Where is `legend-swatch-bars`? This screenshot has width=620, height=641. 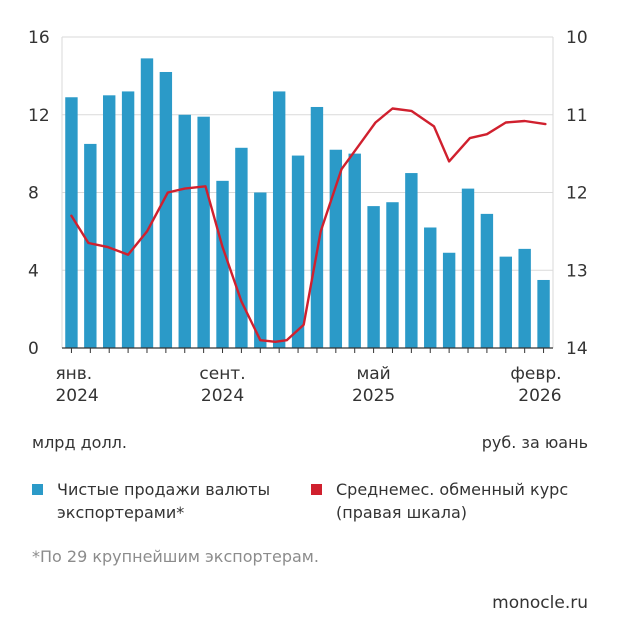 legend-swatch-bars is located at coordinates (37, 489).